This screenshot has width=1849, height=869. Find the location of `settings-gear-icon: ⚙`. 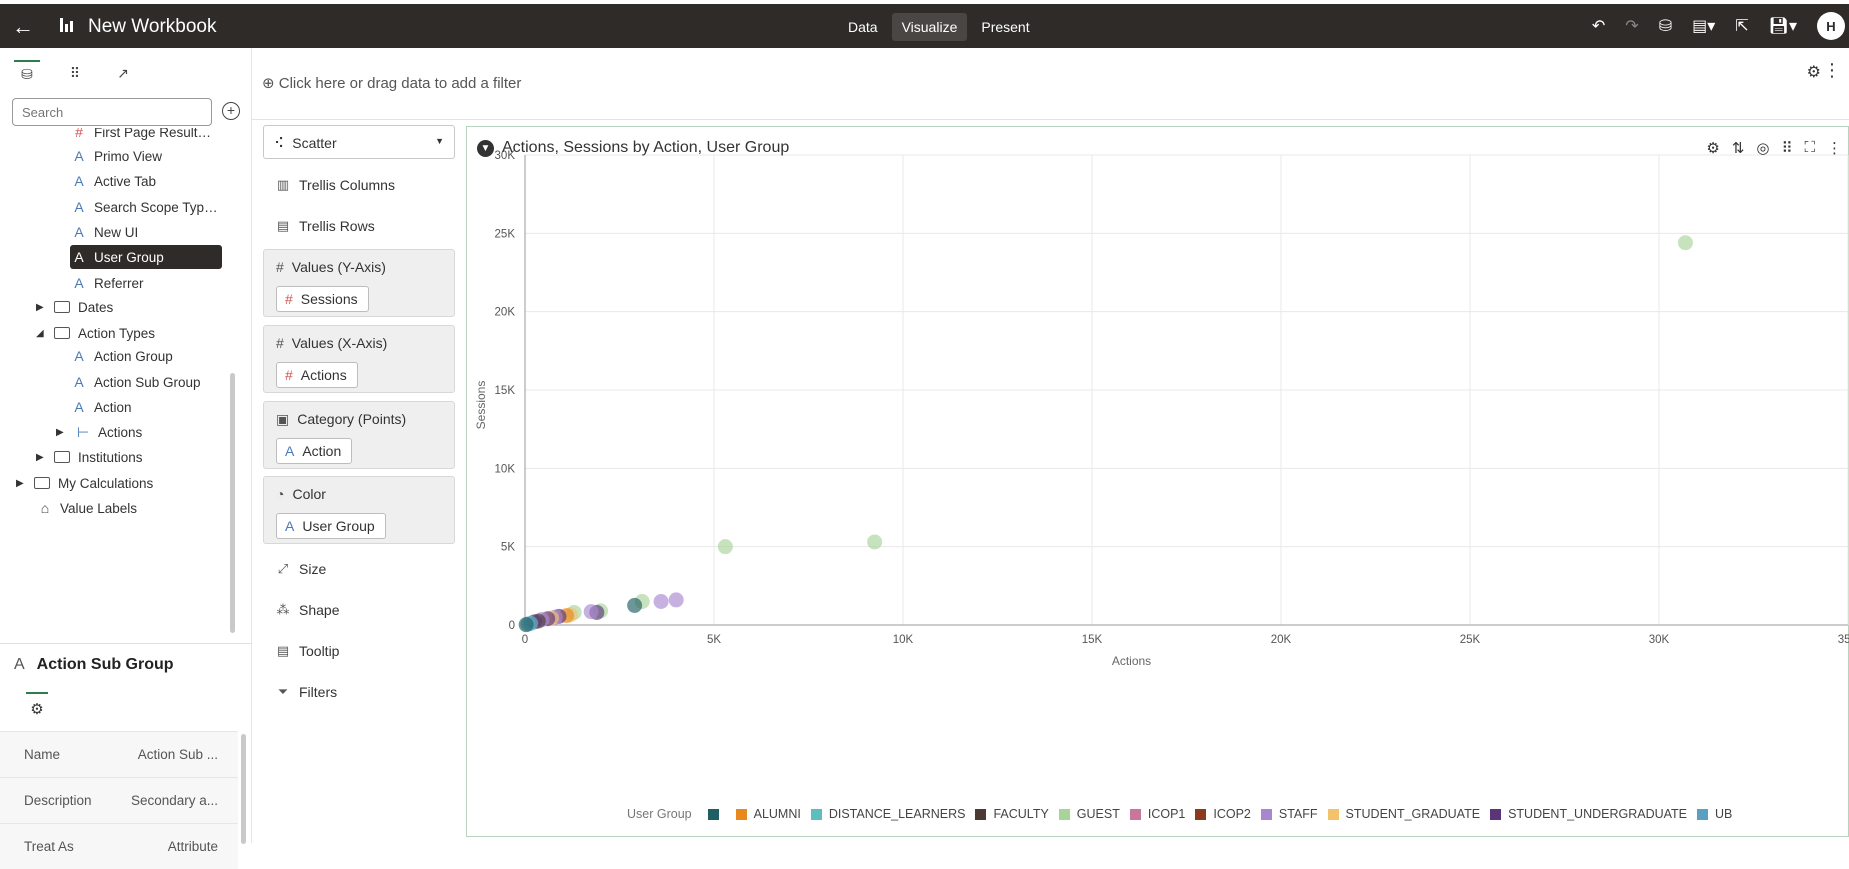

settings-gear-icon: ⚙ is located at coordinates (37, 705).